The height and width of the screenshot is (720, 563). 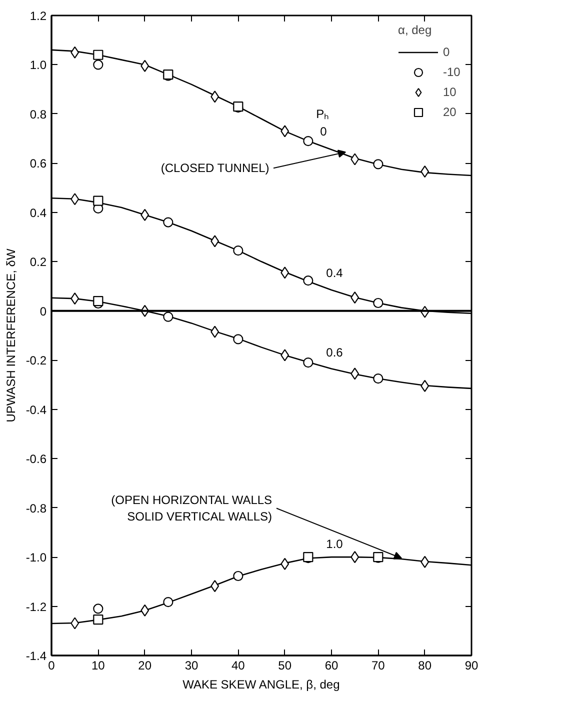 I want to click on y-tick-label: 0.8, so click(x=38, y=114).